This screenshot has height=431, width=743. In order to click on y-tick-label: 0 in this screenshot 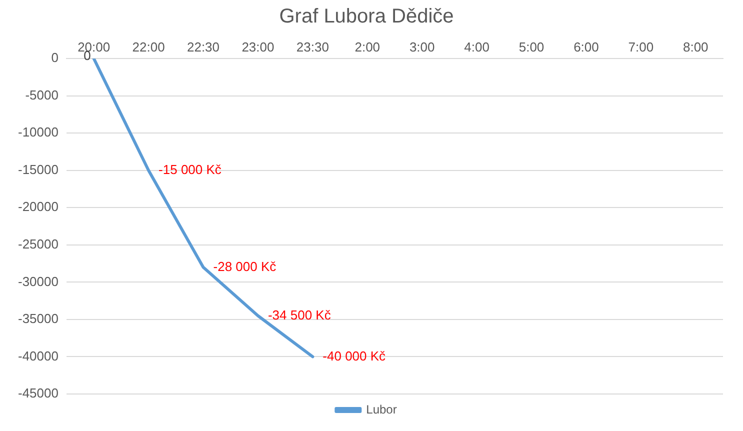, I will do `click(54, 58)`.